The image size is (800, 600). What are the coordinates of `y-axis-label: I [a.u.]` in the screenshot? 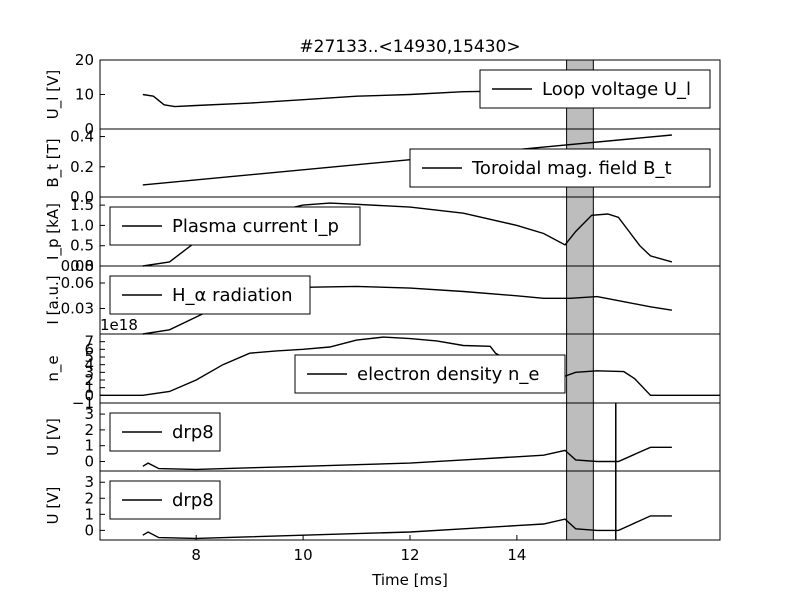 It's located at (53, 299).